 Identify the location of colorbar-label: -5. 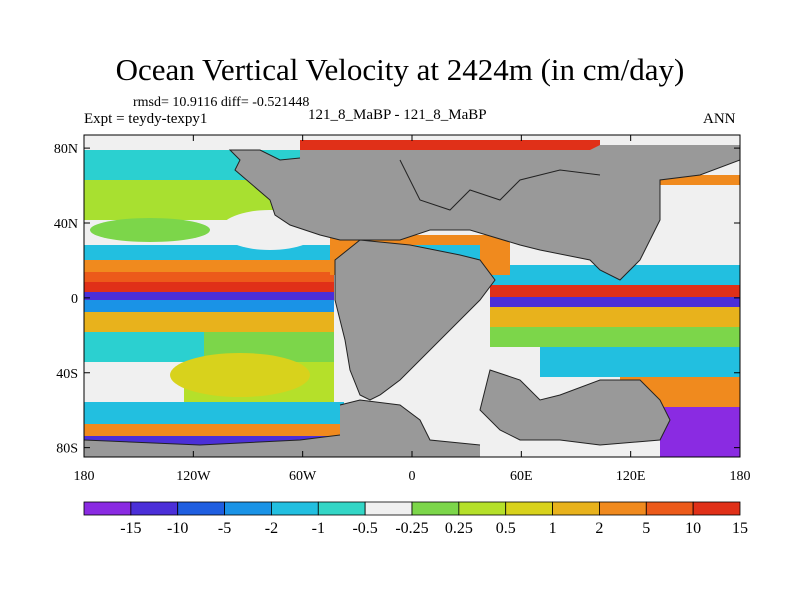
(224, 528).